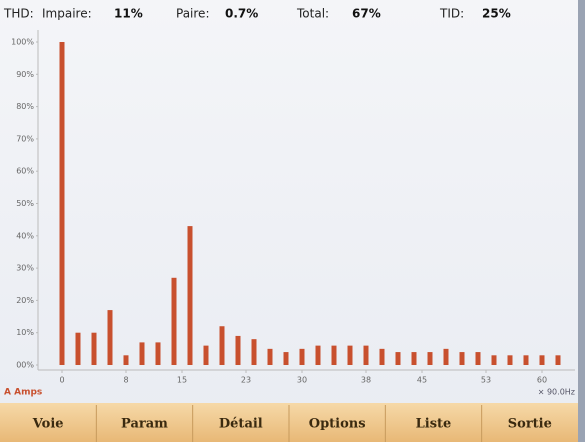 Image resolution: width=585 pixels, height=442 pixels. I want to click on x-tick-label: 53, so click(486, 380).